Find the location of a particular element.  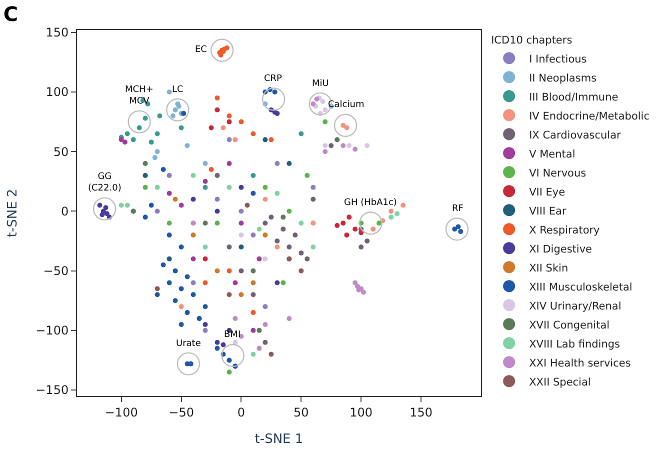

legend-label: XXII Special is located at coordinates (560, 382).